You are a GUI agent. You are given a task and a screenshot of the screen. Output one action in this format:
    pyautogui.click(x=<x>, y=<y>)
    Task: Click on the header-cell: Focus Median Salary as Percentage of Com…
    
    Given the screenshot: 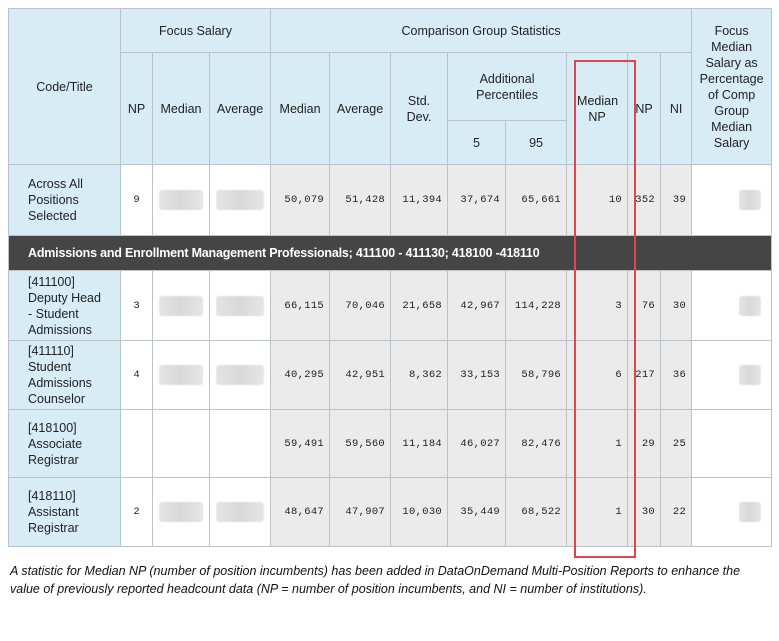 What is the action you would take?
    pyautogui.click(x=732, y=86)
    